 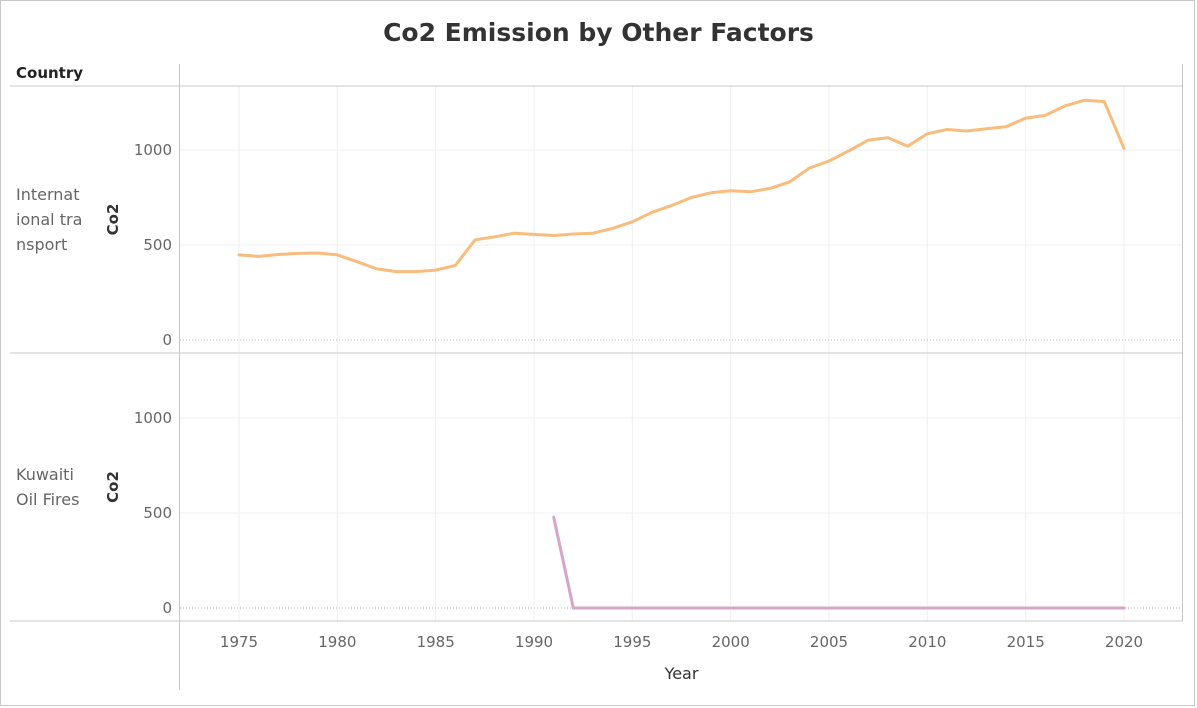 I want to click on row-label-line: nsport, so click(x=42, y=244).